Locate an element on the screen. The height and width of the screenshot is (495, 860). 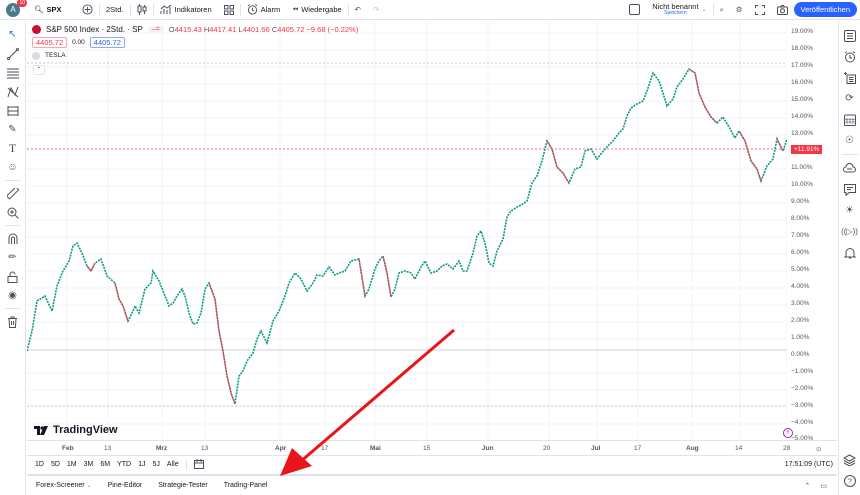
cloud-chat-icon is located at coordinates (849, 168).